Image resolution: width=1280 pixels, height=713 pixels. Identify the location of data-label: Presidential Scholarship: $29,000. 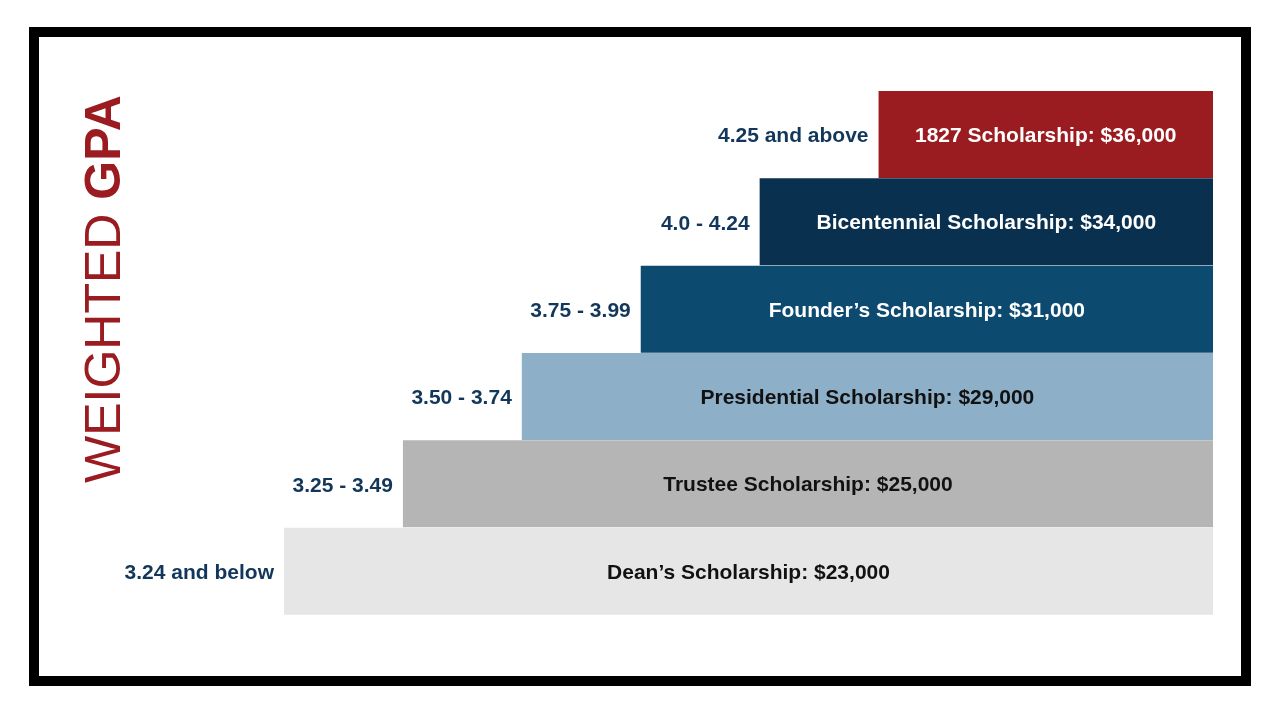
(867, 396).